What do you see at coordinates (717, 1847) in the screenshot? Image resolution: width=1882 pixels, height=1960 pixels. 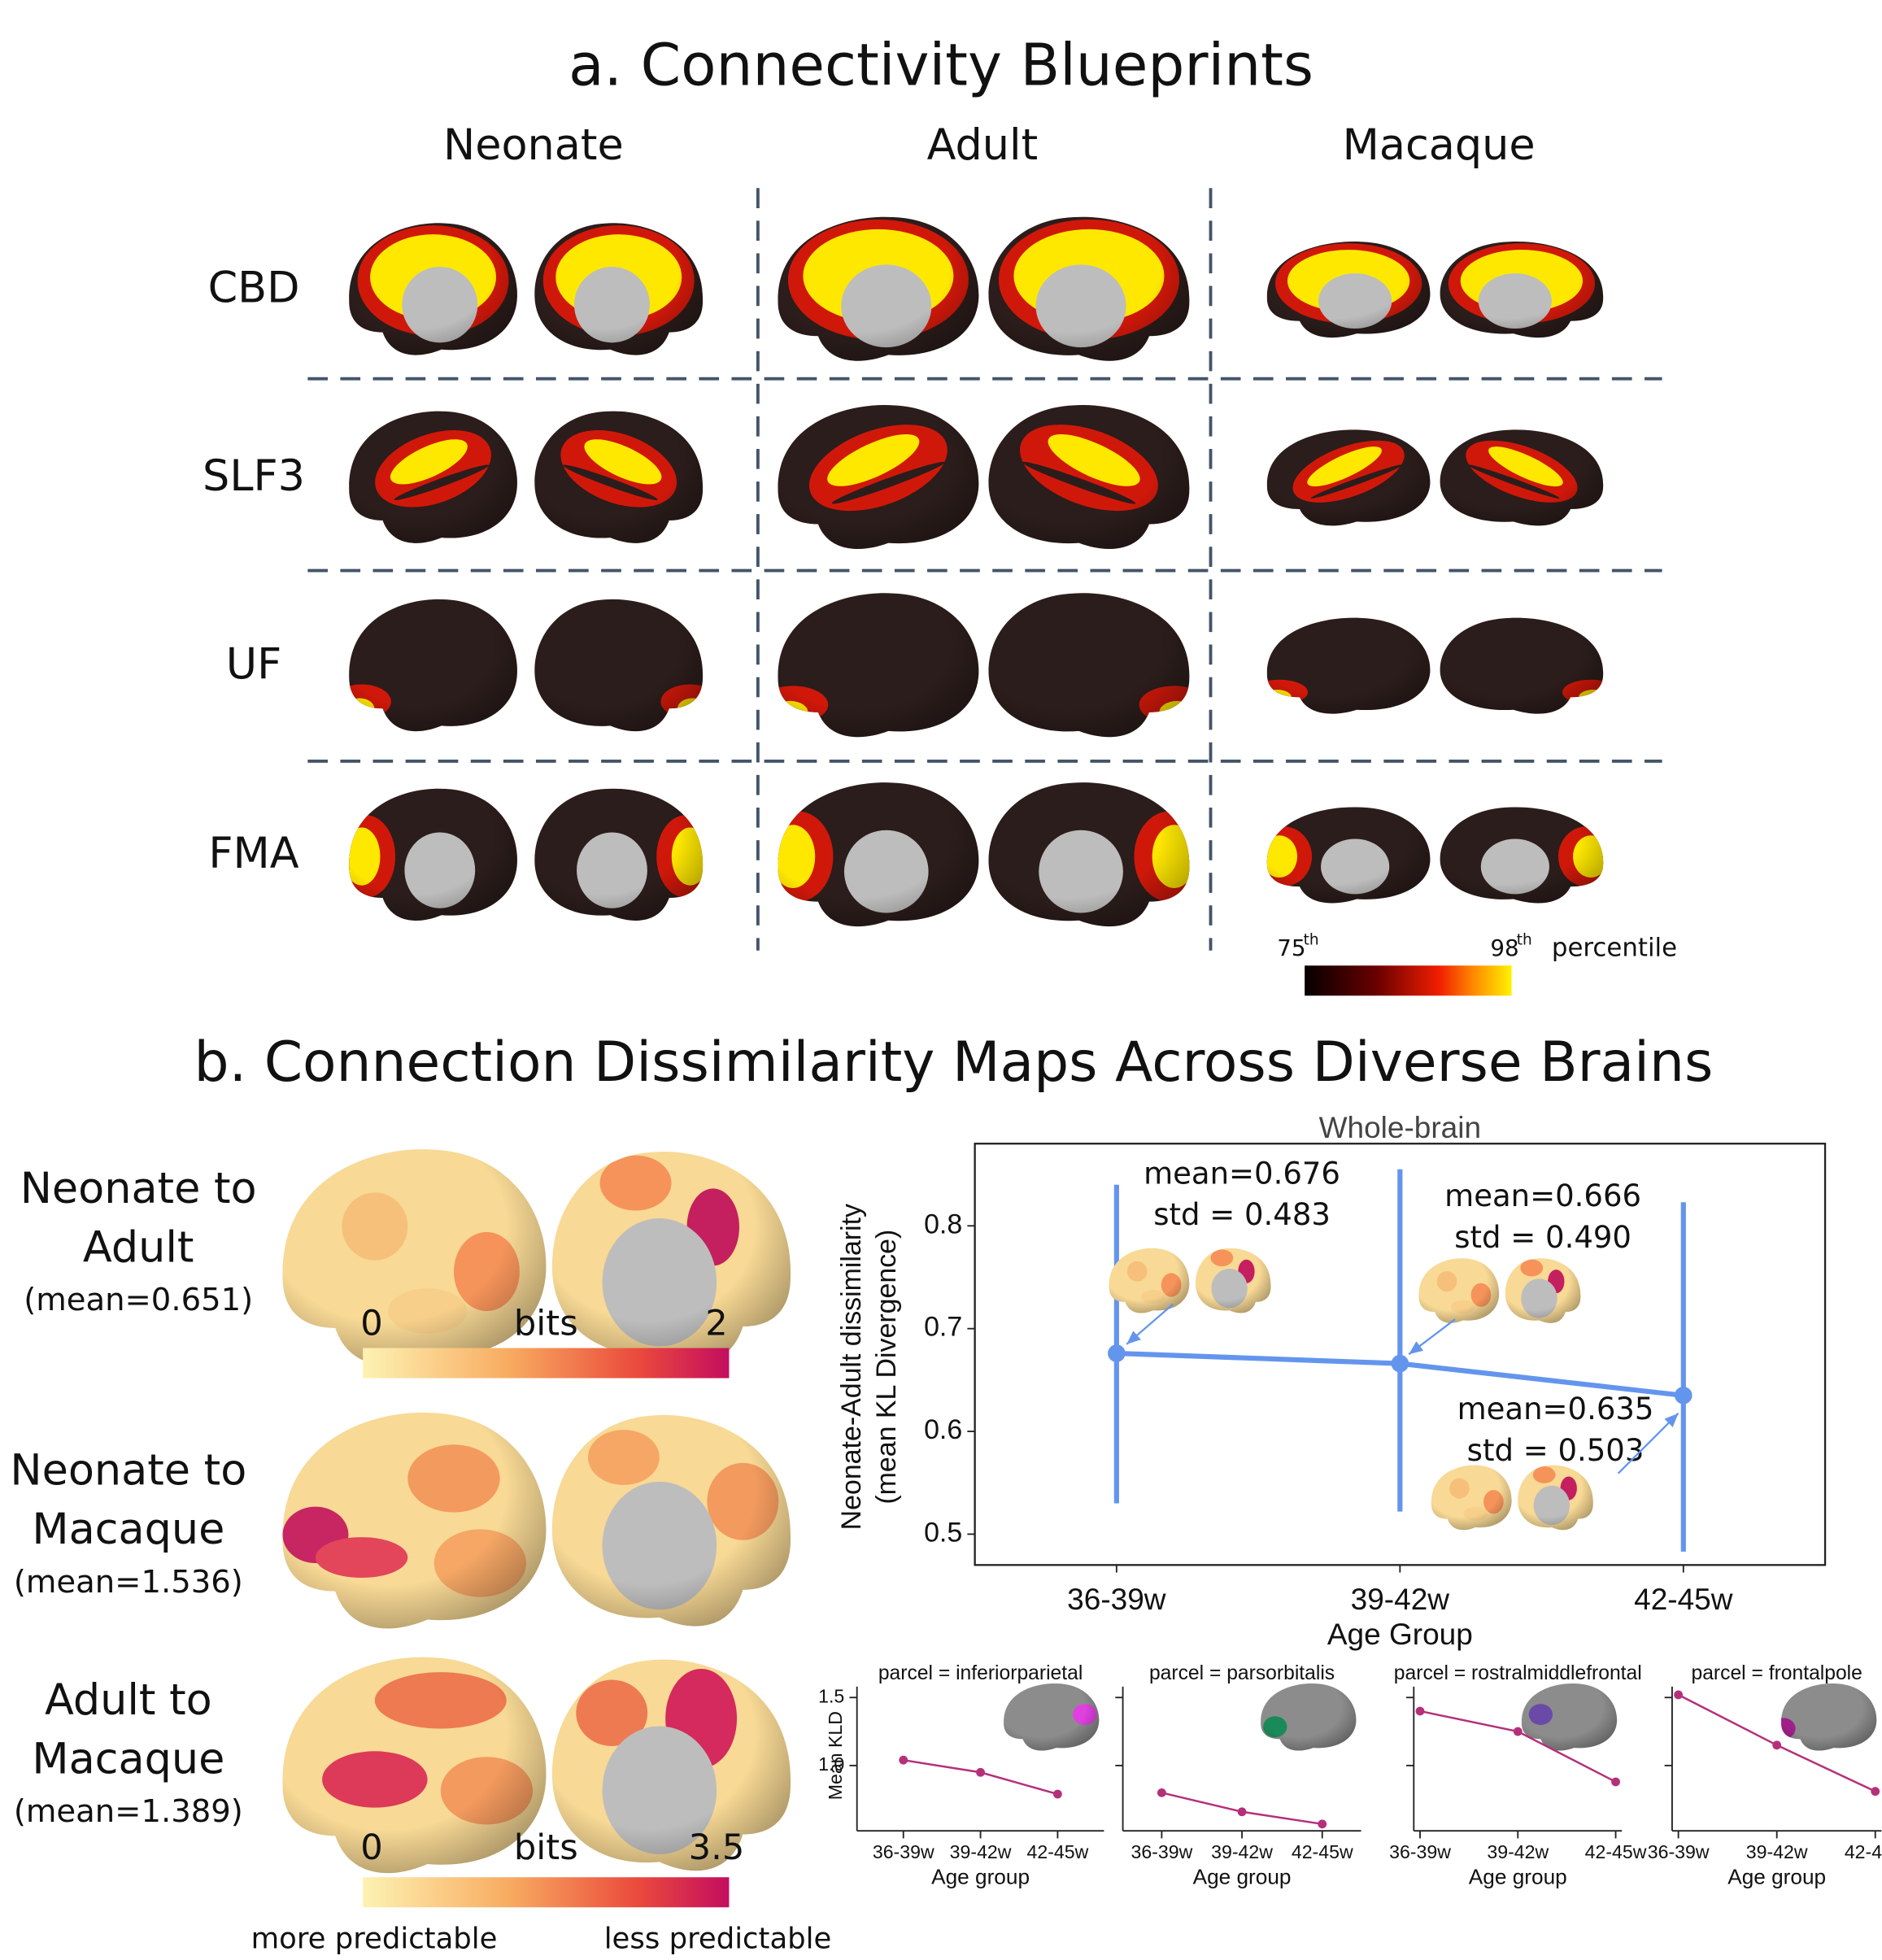 I see `label: 3.5` at bounding box center [717, 1847].